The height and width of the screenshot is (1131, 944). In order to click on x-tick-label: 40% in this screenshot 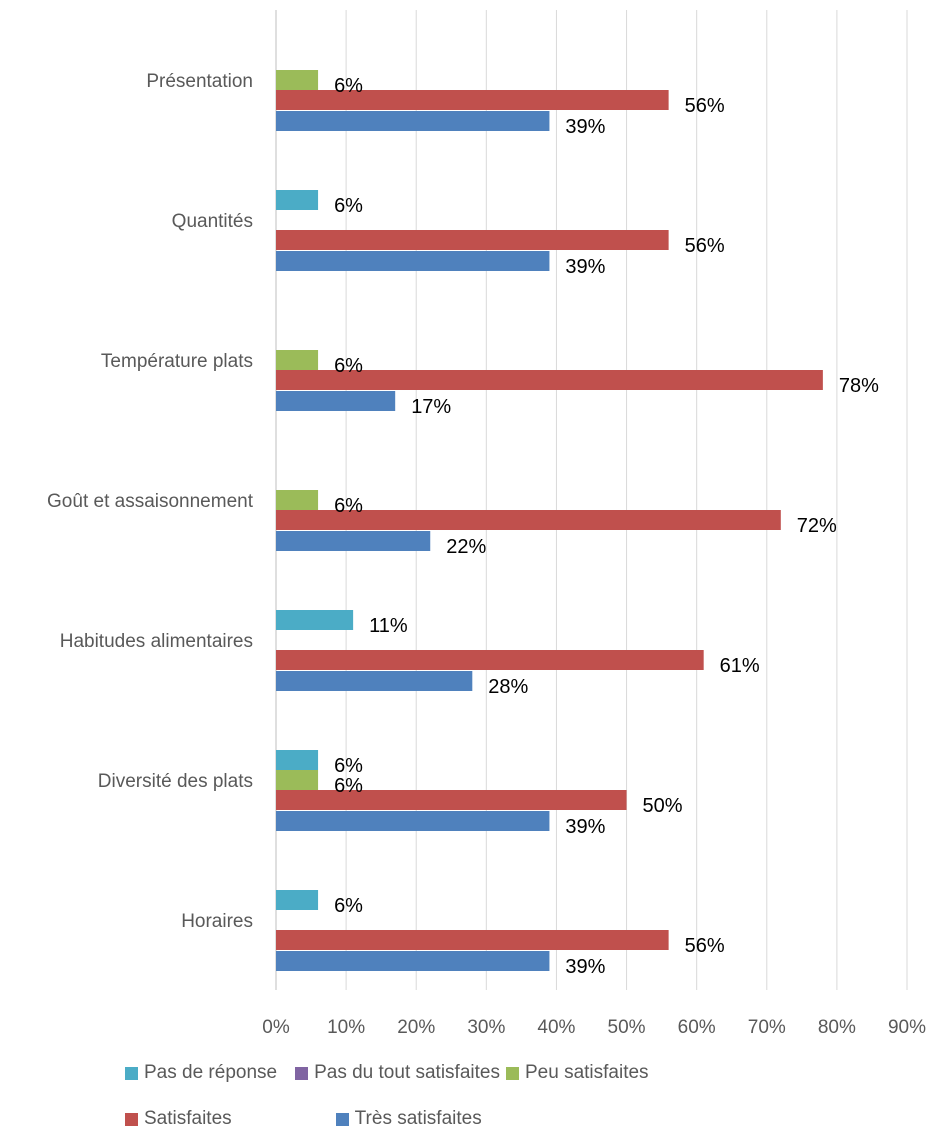, I will do `click(556, 1027)`.